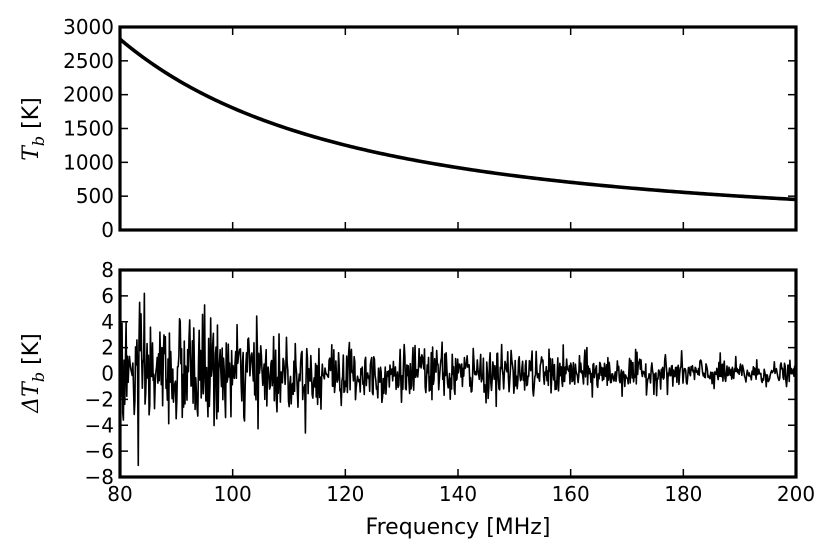 The image size is (830, 556). I want to click on y-tick-label: 2, so click(107, 348).